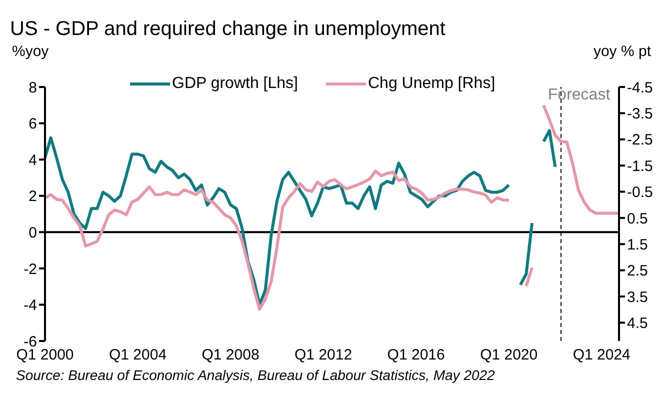 The width and height of the screenshot is (667, 405). What do you see at coordinates (32, 197) in the screenshot?
I see `y-tick-label: 2` at bounding box center [32, 197].